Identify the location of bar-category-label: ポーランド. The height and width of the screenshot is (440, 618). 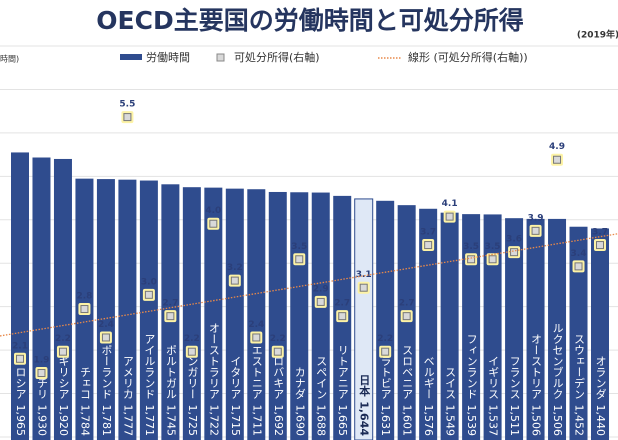
(106, 371).